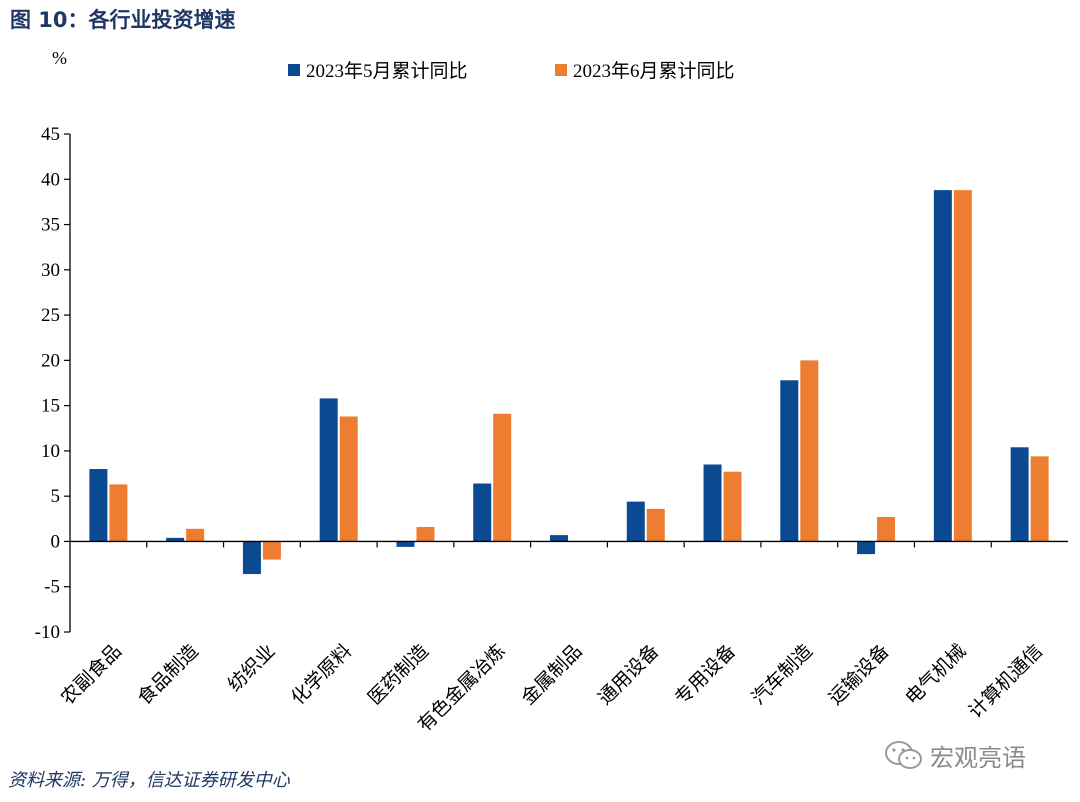  What do you see at coordinates (50, 179) in the screenshot?
I see `y-tick-label: 40` at bounding box center [50, 179].